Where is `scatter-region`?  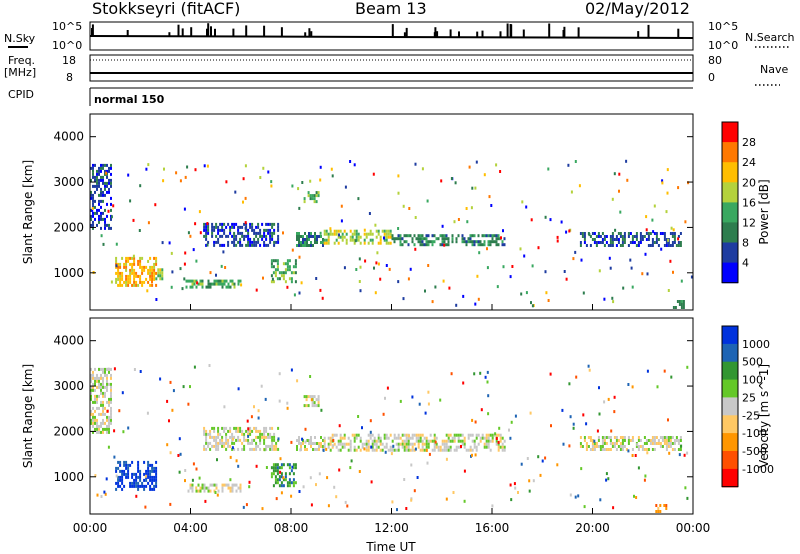
scatter-region is located at coordinates (630, 443).